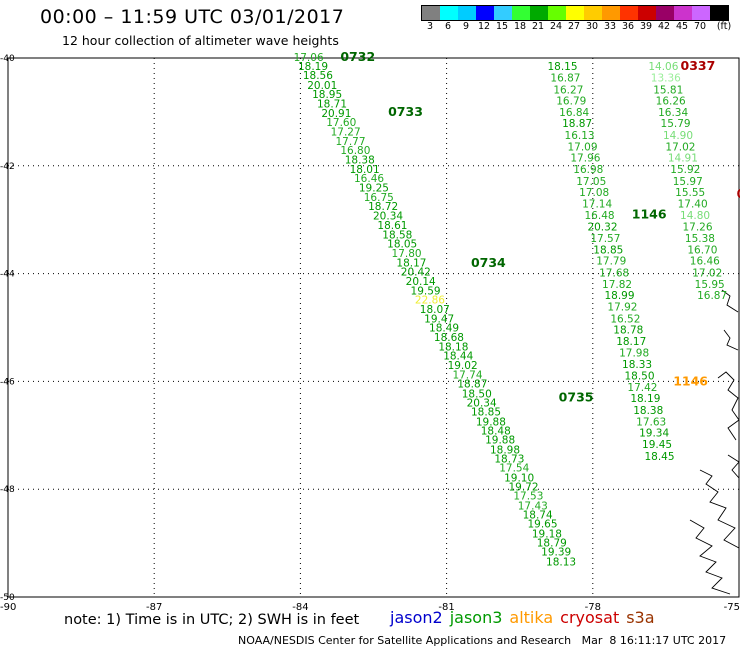 This screenshot has height=650, width=740. What do you see at coordinates (154, 606) in the screenshot?
I see `x-tick-label: -87` at bounding box center [154, 606].